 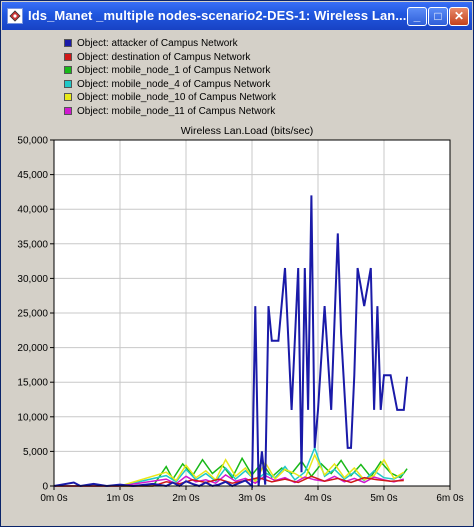 What do you see at coordinates (459, 16) in the screenshot?
I see `close-button: ✕` at bounding box center [459, 16].